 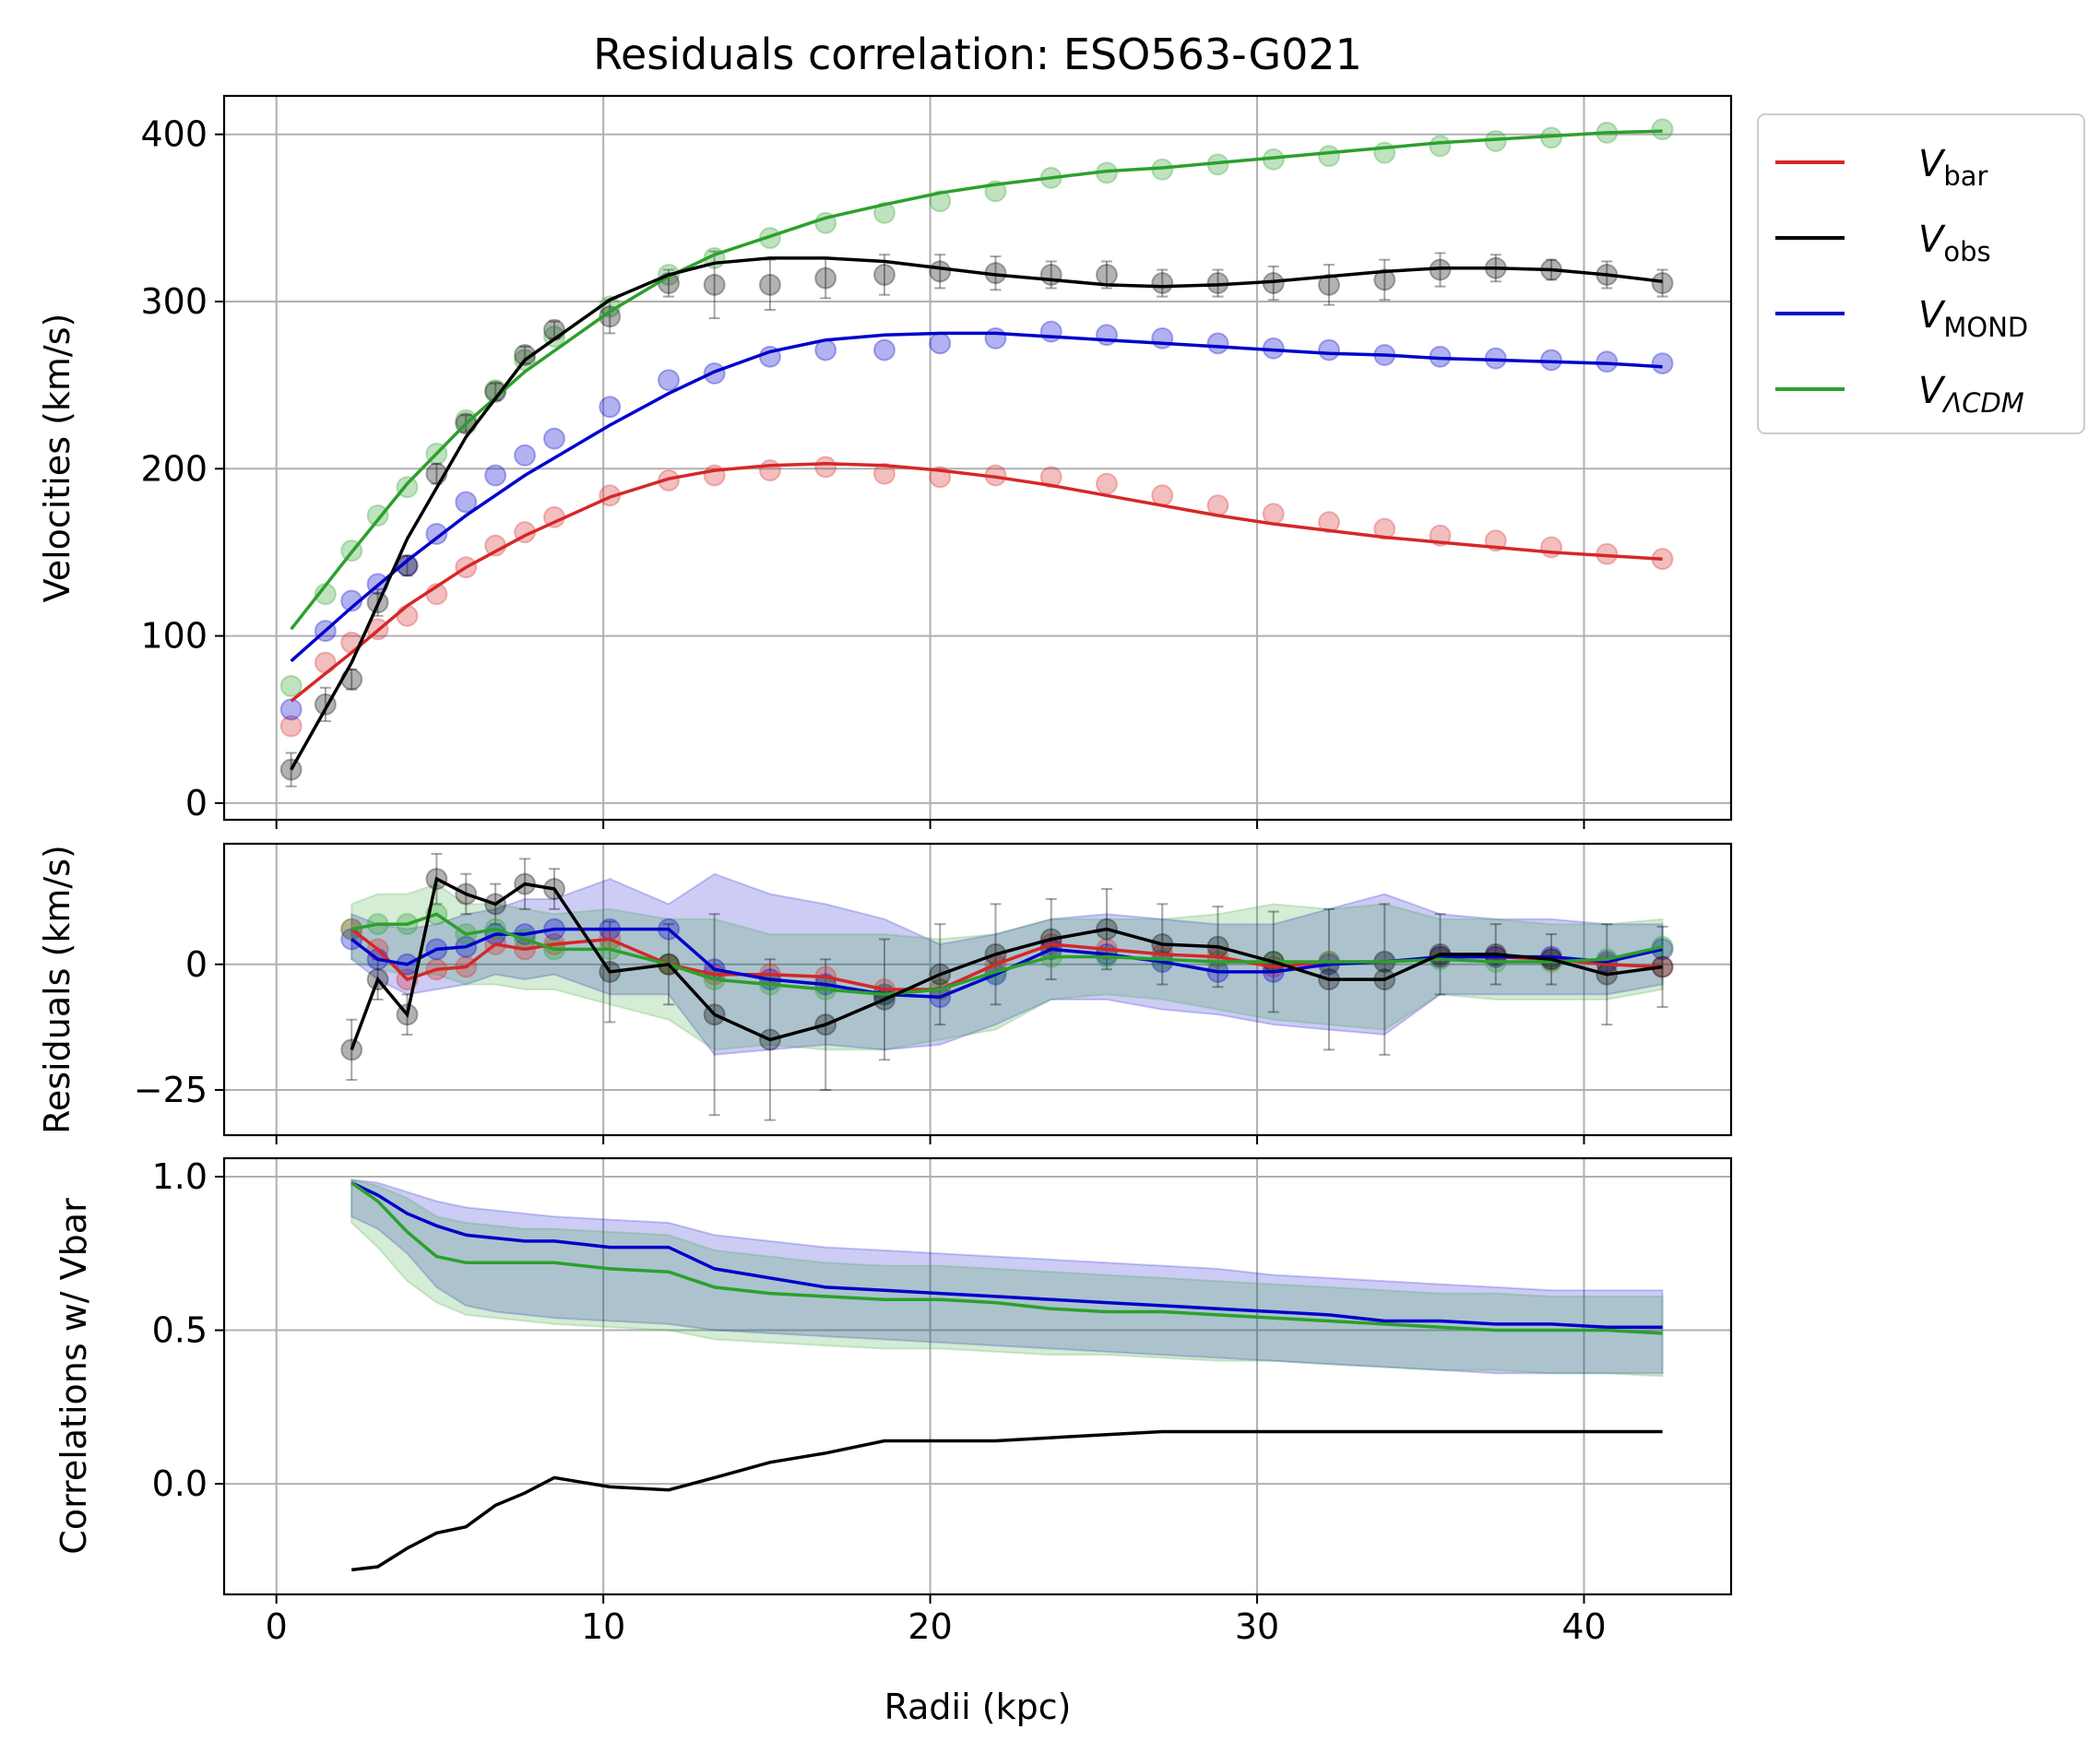 What do you see at coordinates (174, 469) in the screenshot?
I see `y-tick-label: 200` at bounding box center [174, 469].